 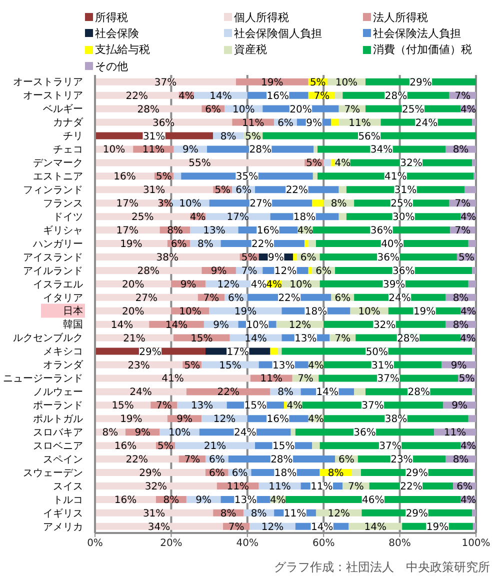 I want to click on y-tick-label: スペイン, so click(x=63, y=460).